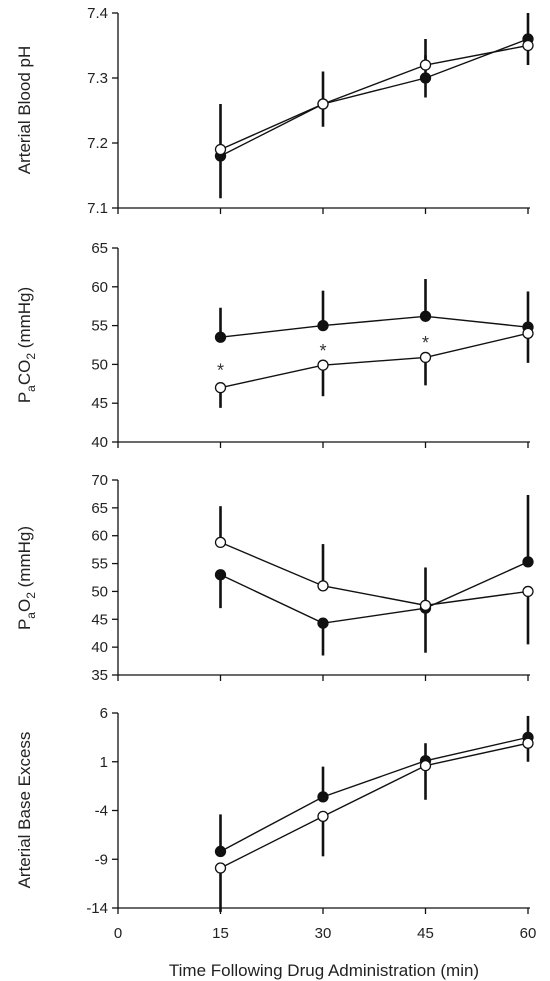 Image resolution: width=550 pixels, height=981 pixels. I want to click on x-axis-label: Time Following Drug Administration (min), so click(324, 970).